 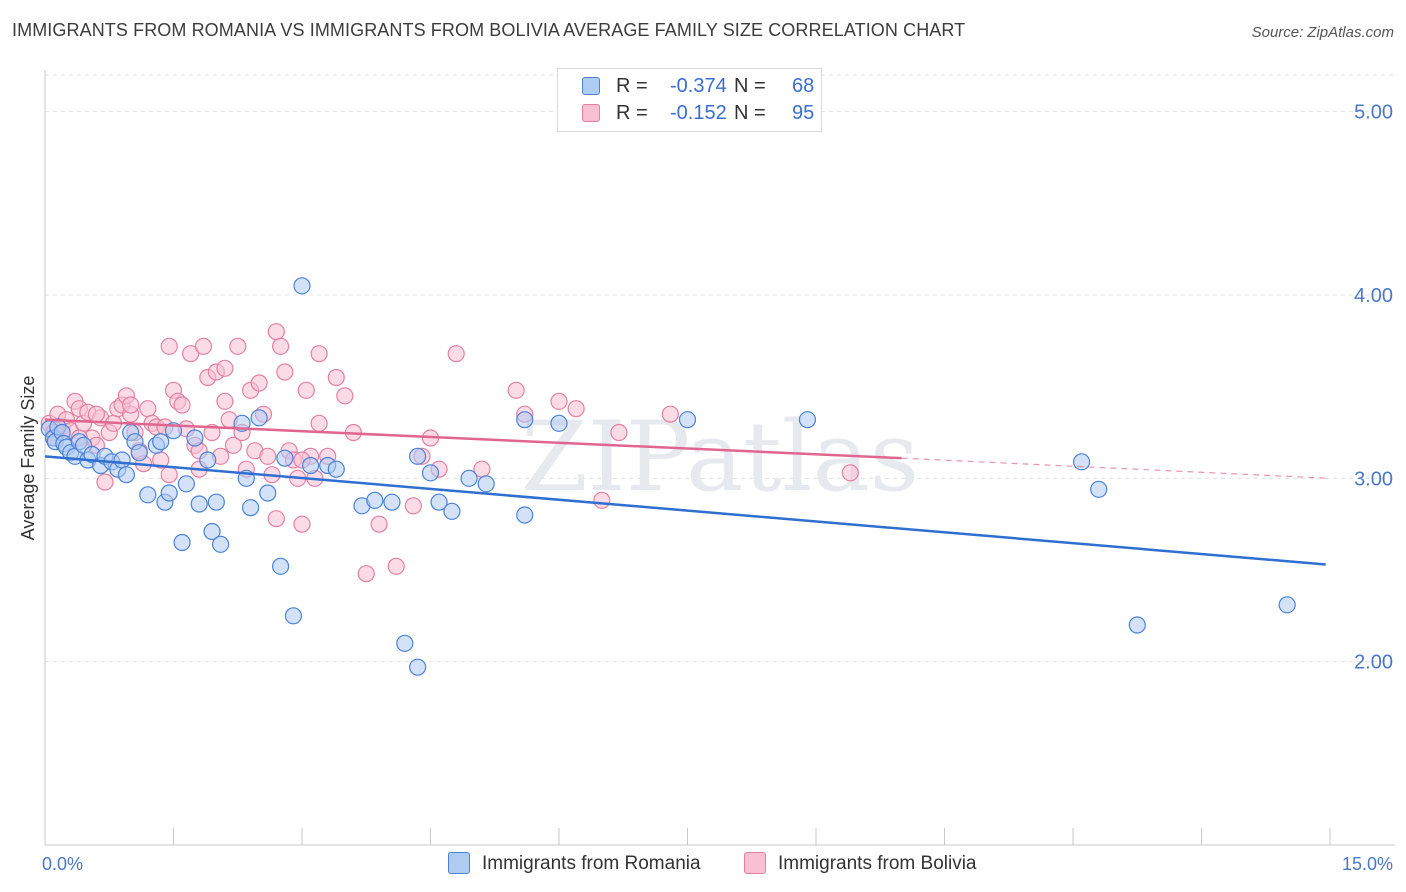 I want to click on source-label: Source:, so click(x=1277, y=32).